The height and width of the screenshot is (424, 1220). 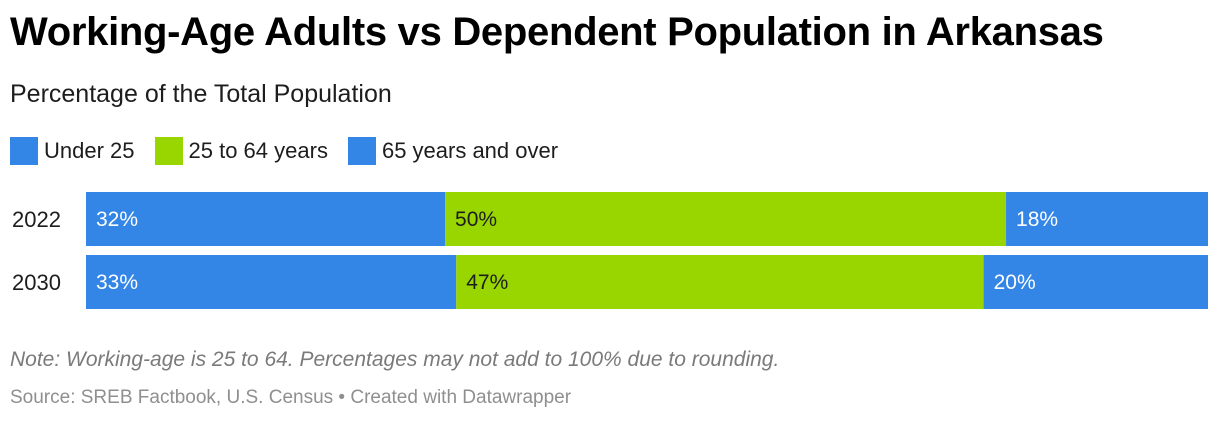 I want to click on data-label-2022-65-years-and-over: 18%, so click(x=1037, y=219).